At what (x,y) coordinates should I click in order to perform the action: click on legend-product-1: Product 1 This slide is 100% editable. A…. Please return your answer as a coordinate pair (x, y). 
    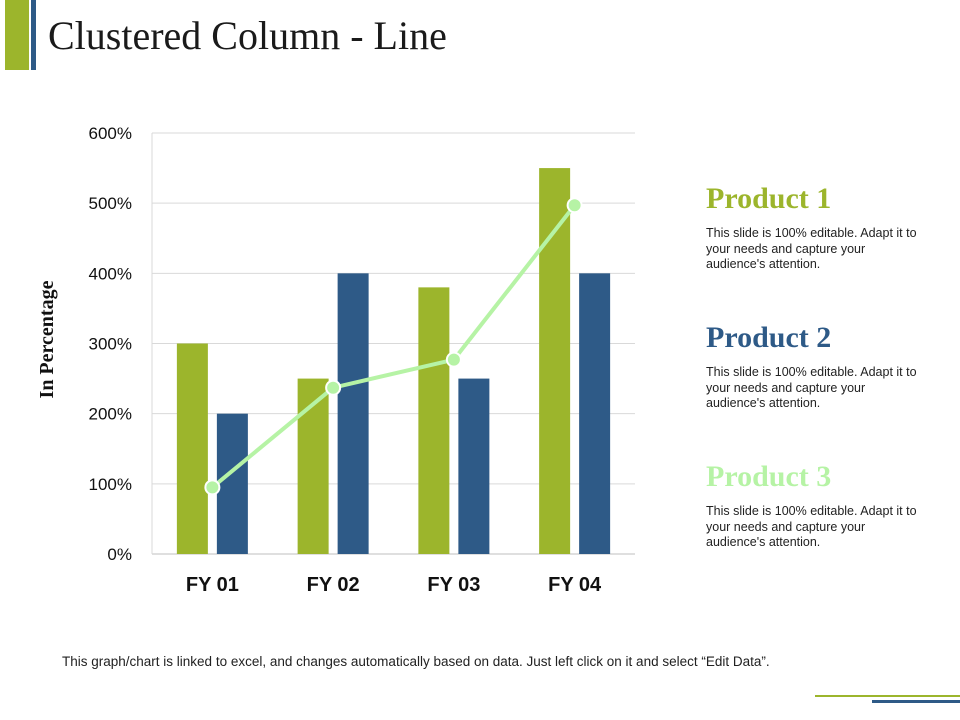
    Looking at the image, I should click on (821, 228).